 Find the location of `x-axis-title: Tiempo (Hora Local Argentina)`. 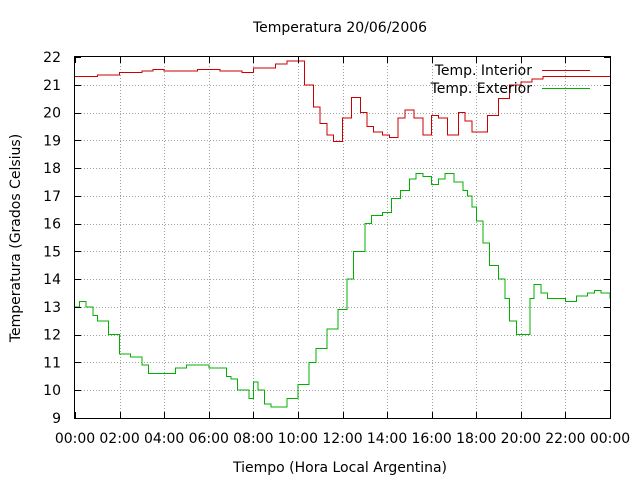

x-axis-title: Tiempo (Hora Local Argentina) is located at coordinates (339, 468).